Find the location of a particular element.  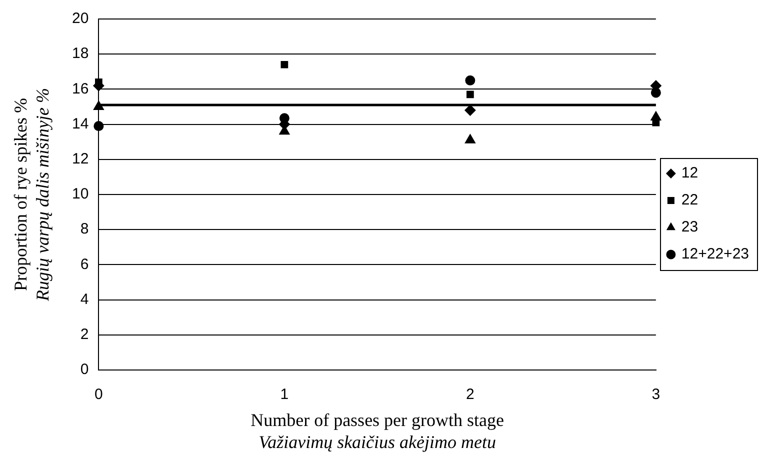

y-tick-label: 16 is located at coordinates (80, 89).